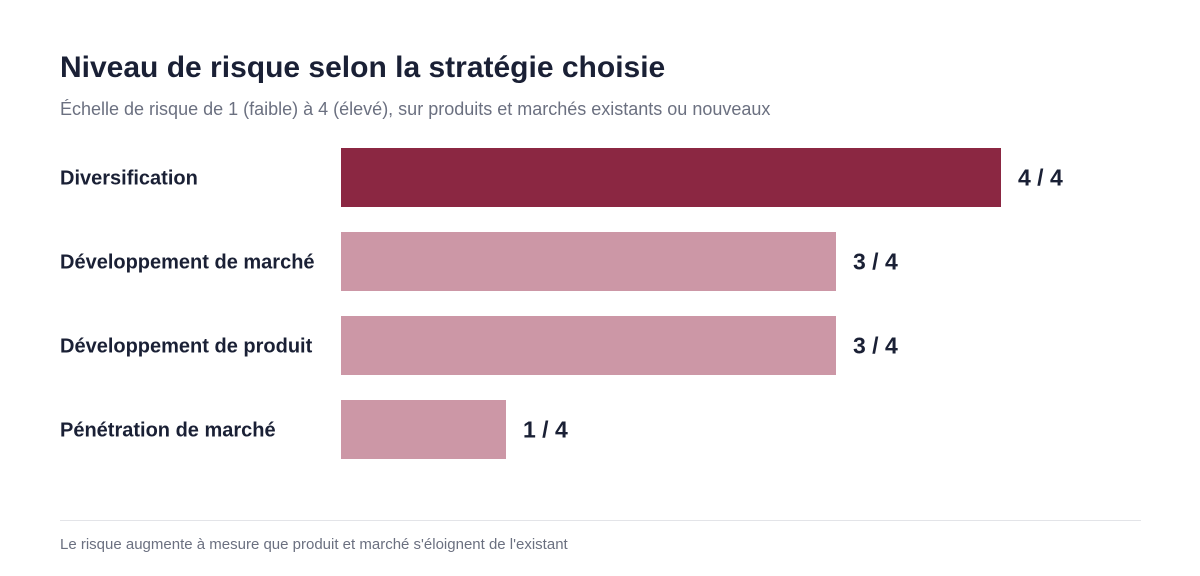  What do you see at coordinates (129, 179) in the screenshot?
I see `category-label: Diversification` at bounding box center [129, 179].